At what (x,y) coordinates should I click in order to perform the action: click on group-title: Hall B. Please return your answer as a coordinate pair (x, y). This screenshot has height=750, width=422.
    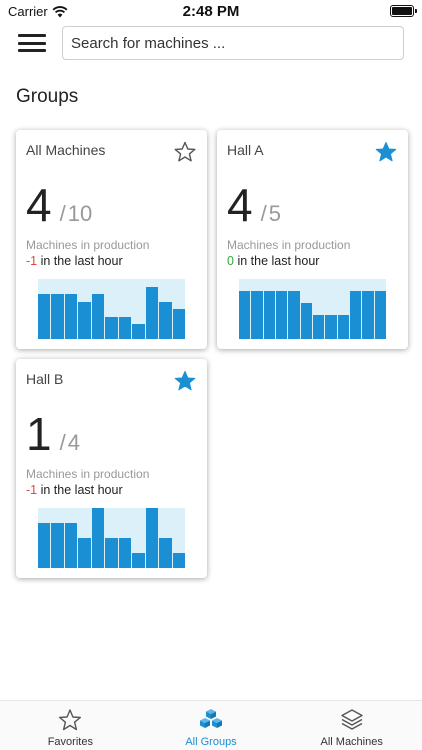
    Looking at the image, I should click on (45, 379).